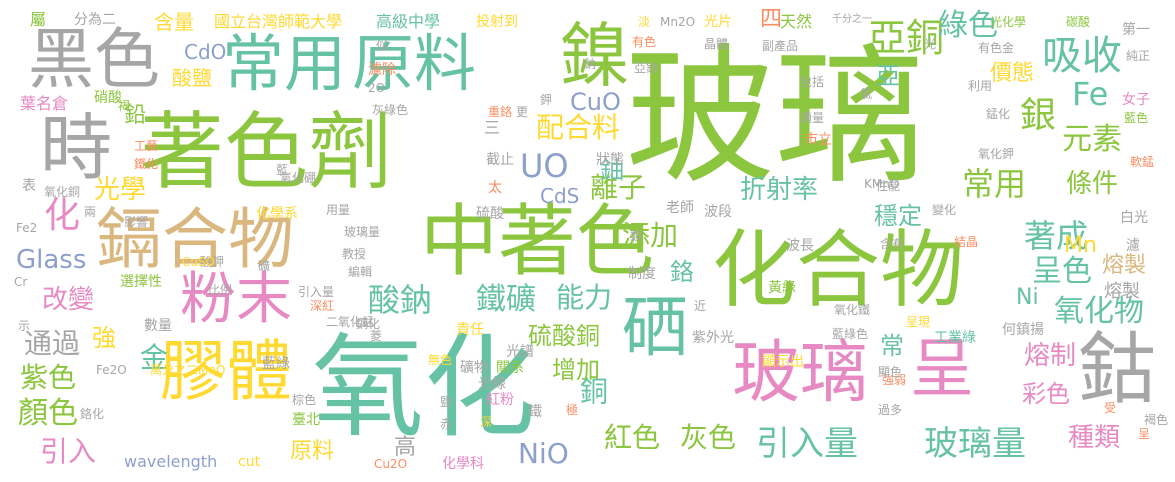 The image size is (1175, 482). What do you see at coordinates (636, 236) in the screenshot?
I see `word: 類` at bounding box center [636, 236].